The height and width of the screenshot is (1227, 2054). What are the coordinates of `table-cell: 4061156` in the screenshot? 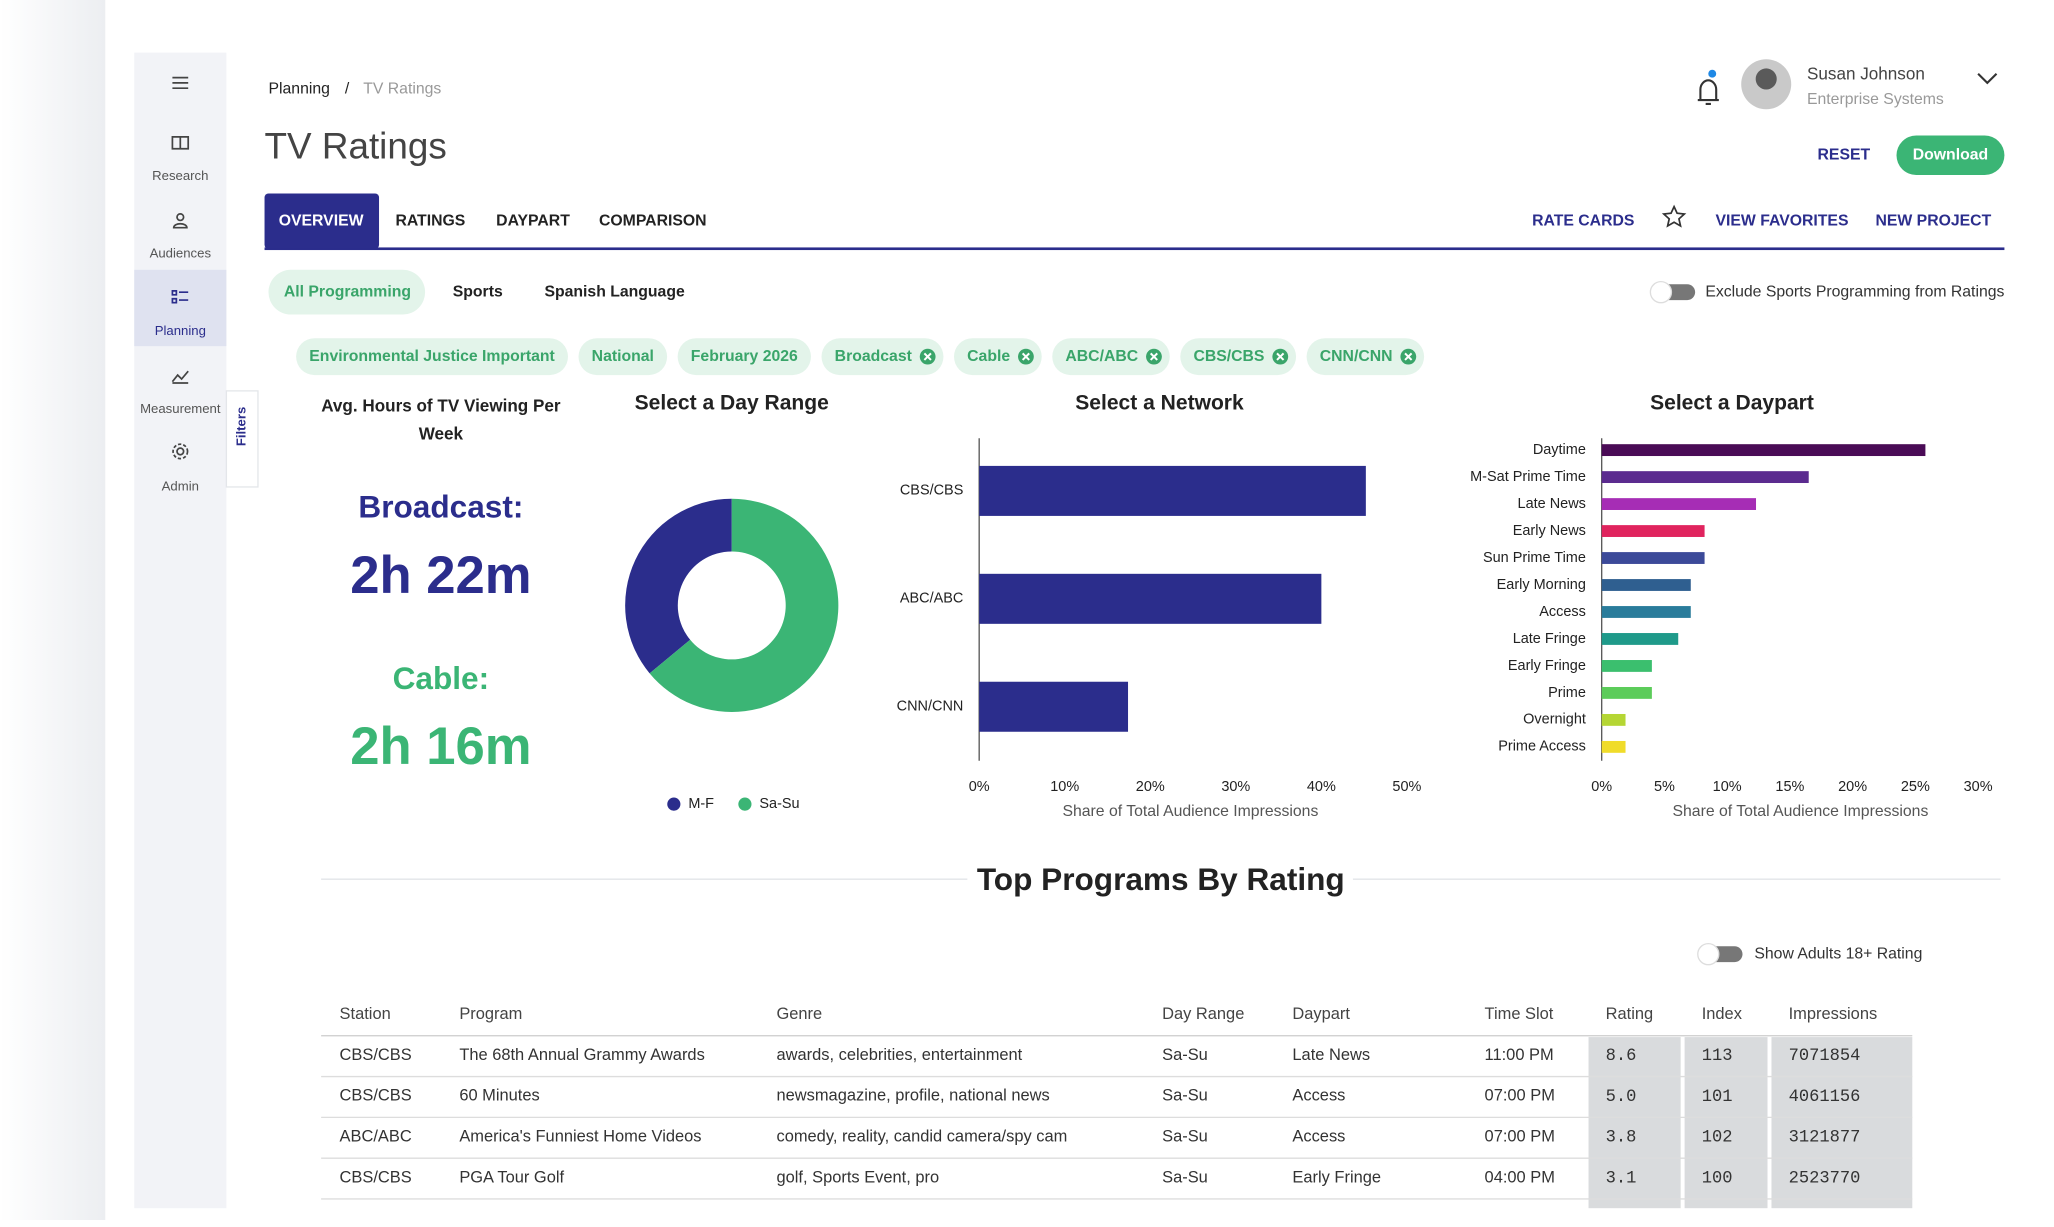 It's located at (1825, 1097).